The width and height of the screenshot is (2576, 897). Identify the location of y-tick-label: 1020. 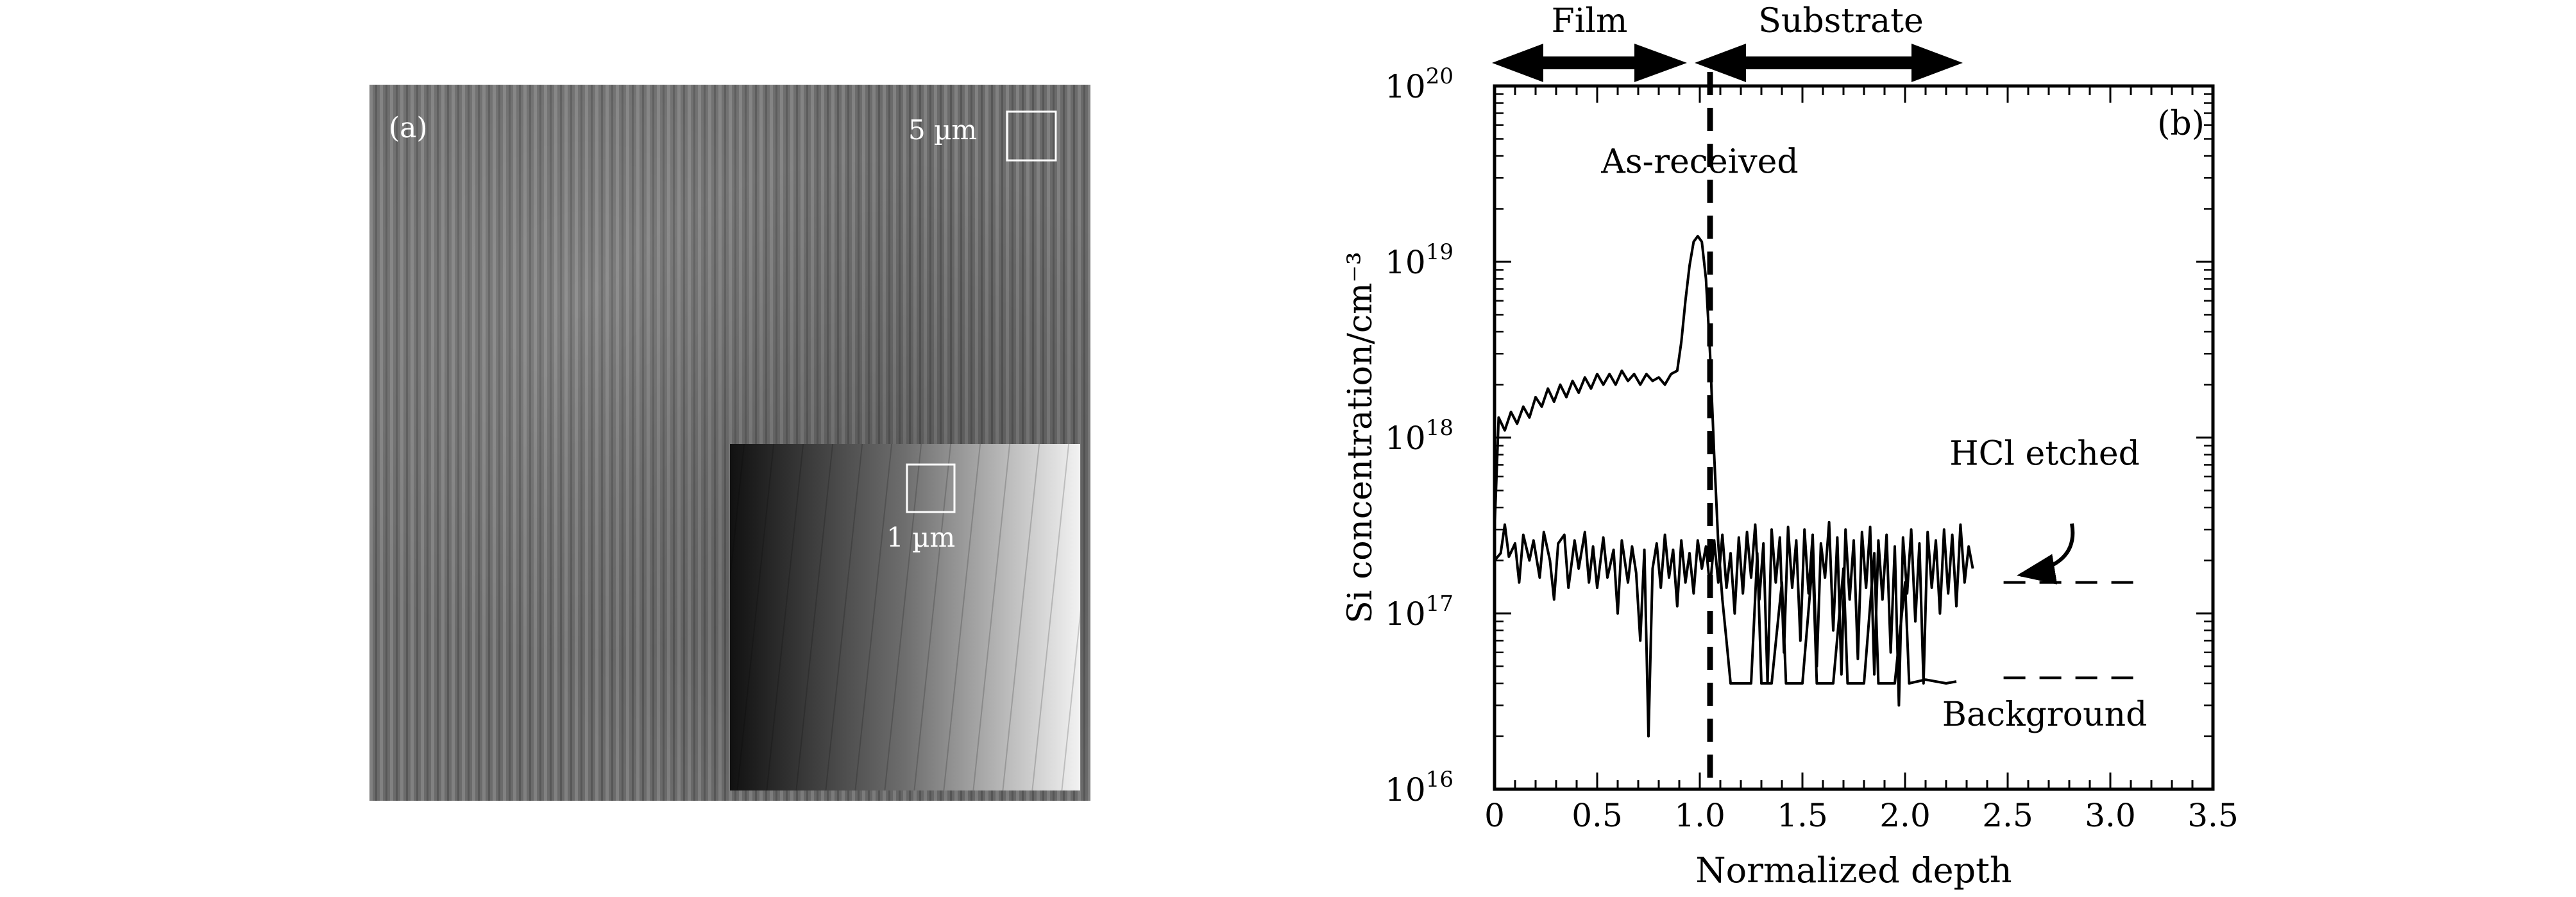
(1419, 85).